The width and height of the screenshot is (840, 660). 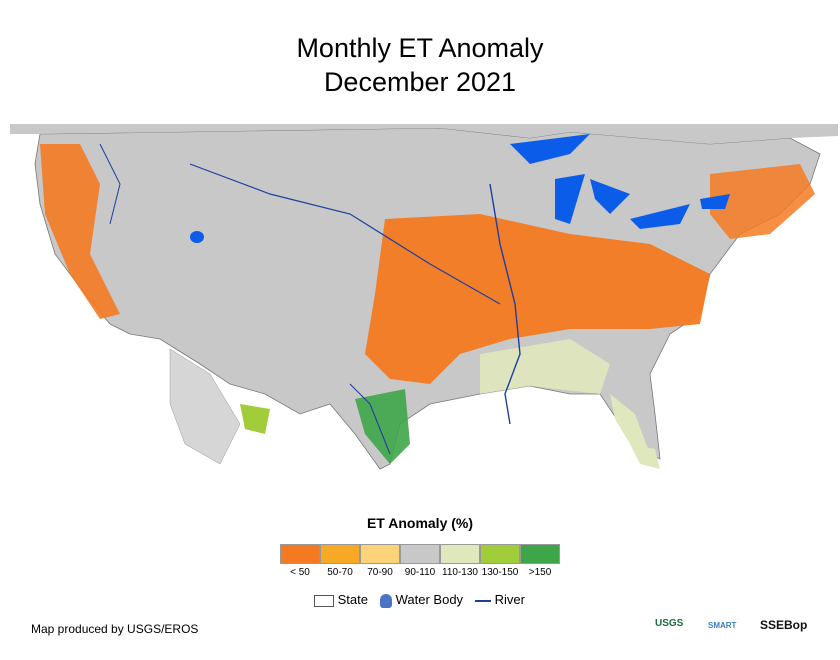 What do you see at coordinates (722, 625) in the screenshot?
I see `smart-logo: SMART` at bounding box center [722, 625].